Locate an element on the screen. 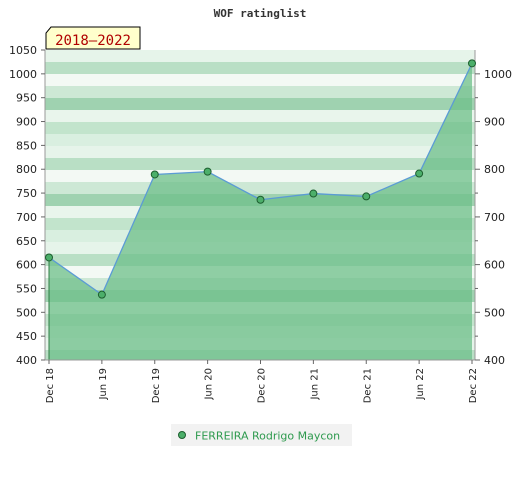 Image resolution: width=520 pixels, height=480 pixels. left-tick-label: 1050 is located at coordinates (23, 50).